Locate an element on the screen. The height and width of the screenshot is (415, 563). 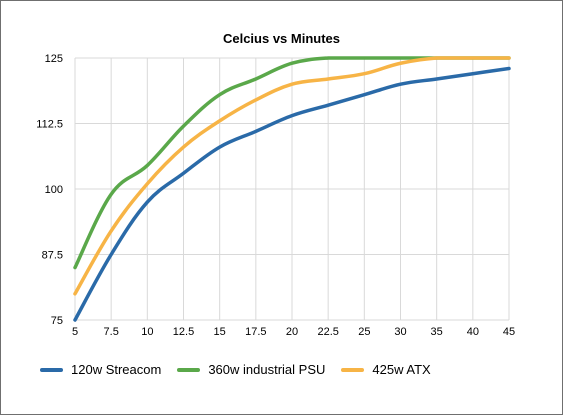
legend-item: 360w industrial PSU is located at coordinates (251, 369).